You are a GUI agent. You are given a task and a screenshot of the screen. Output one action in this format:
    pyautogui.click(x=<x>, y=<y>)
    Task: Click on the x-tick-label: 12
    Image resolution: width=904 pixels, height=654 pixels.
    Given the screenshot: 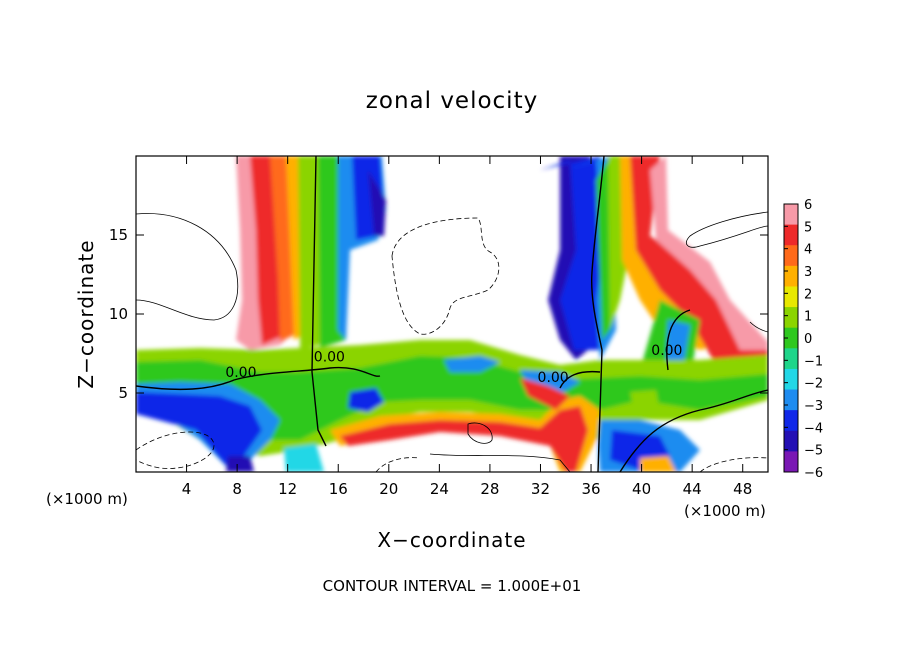 What is the action you would take?
    pyautogui.click(x=287, y=489)
    